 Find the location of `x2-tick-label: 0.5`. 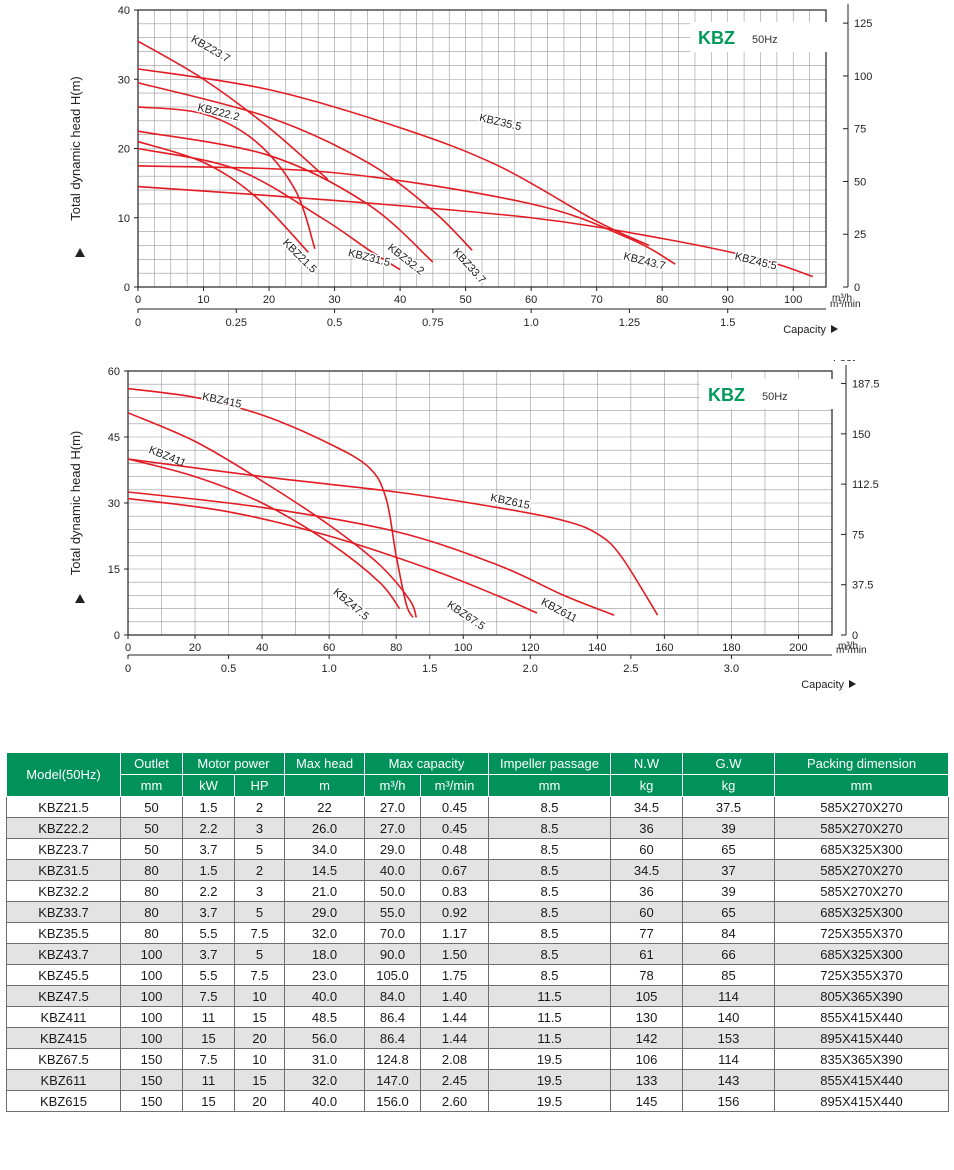

x2-tick-label: 0.5 is located at coordinates (228, 669).